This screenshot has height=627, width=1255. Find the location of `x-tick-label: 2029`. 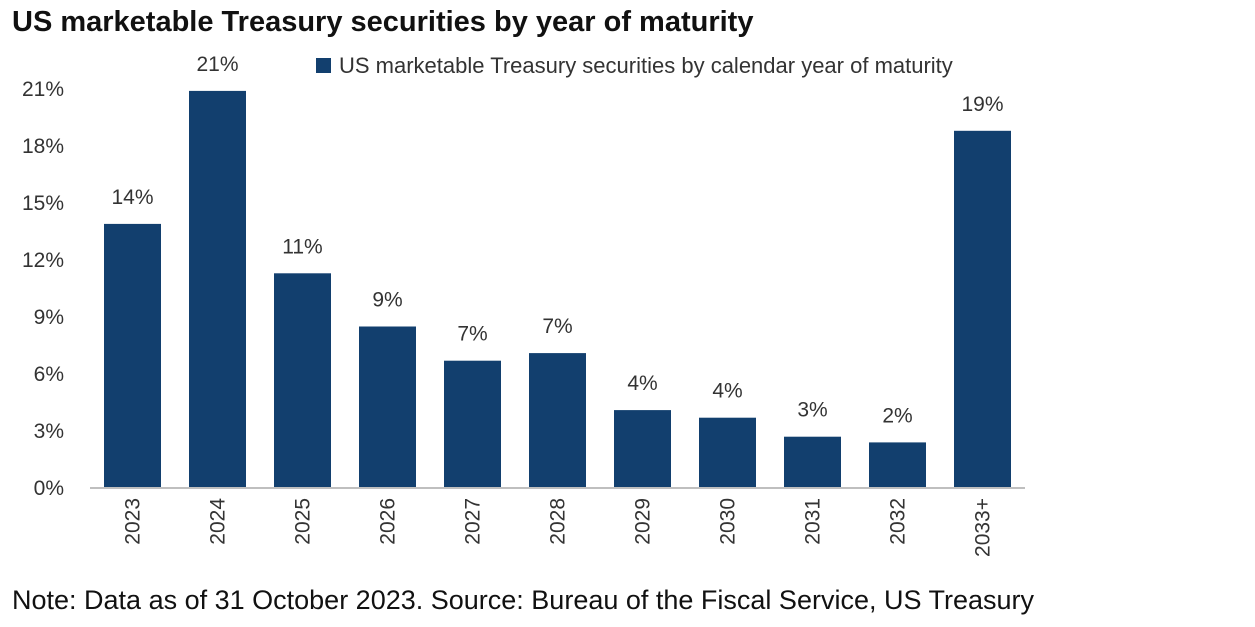

x-tick-label: 2029 is located at coordinates (643, 521).